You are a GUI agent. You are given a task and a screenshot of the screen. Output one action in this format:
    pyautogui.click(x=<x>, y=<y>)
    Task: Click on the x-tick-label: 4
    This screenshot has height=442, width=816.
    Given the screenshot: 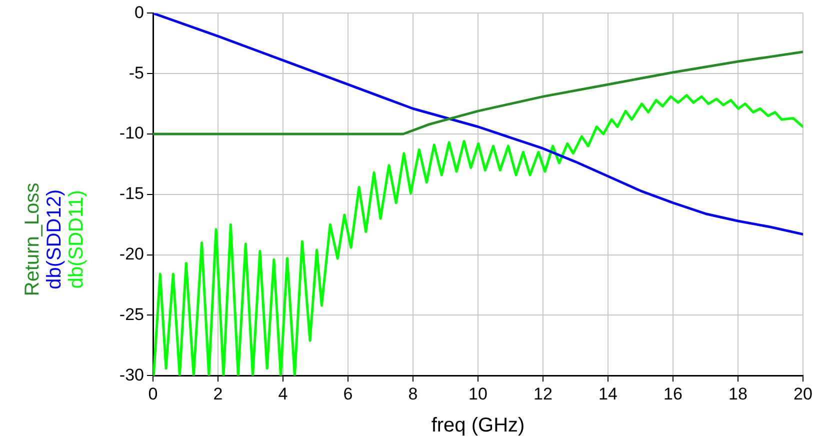 What is the action you would take?
    pyautogui.click(x=283, y=394)
    